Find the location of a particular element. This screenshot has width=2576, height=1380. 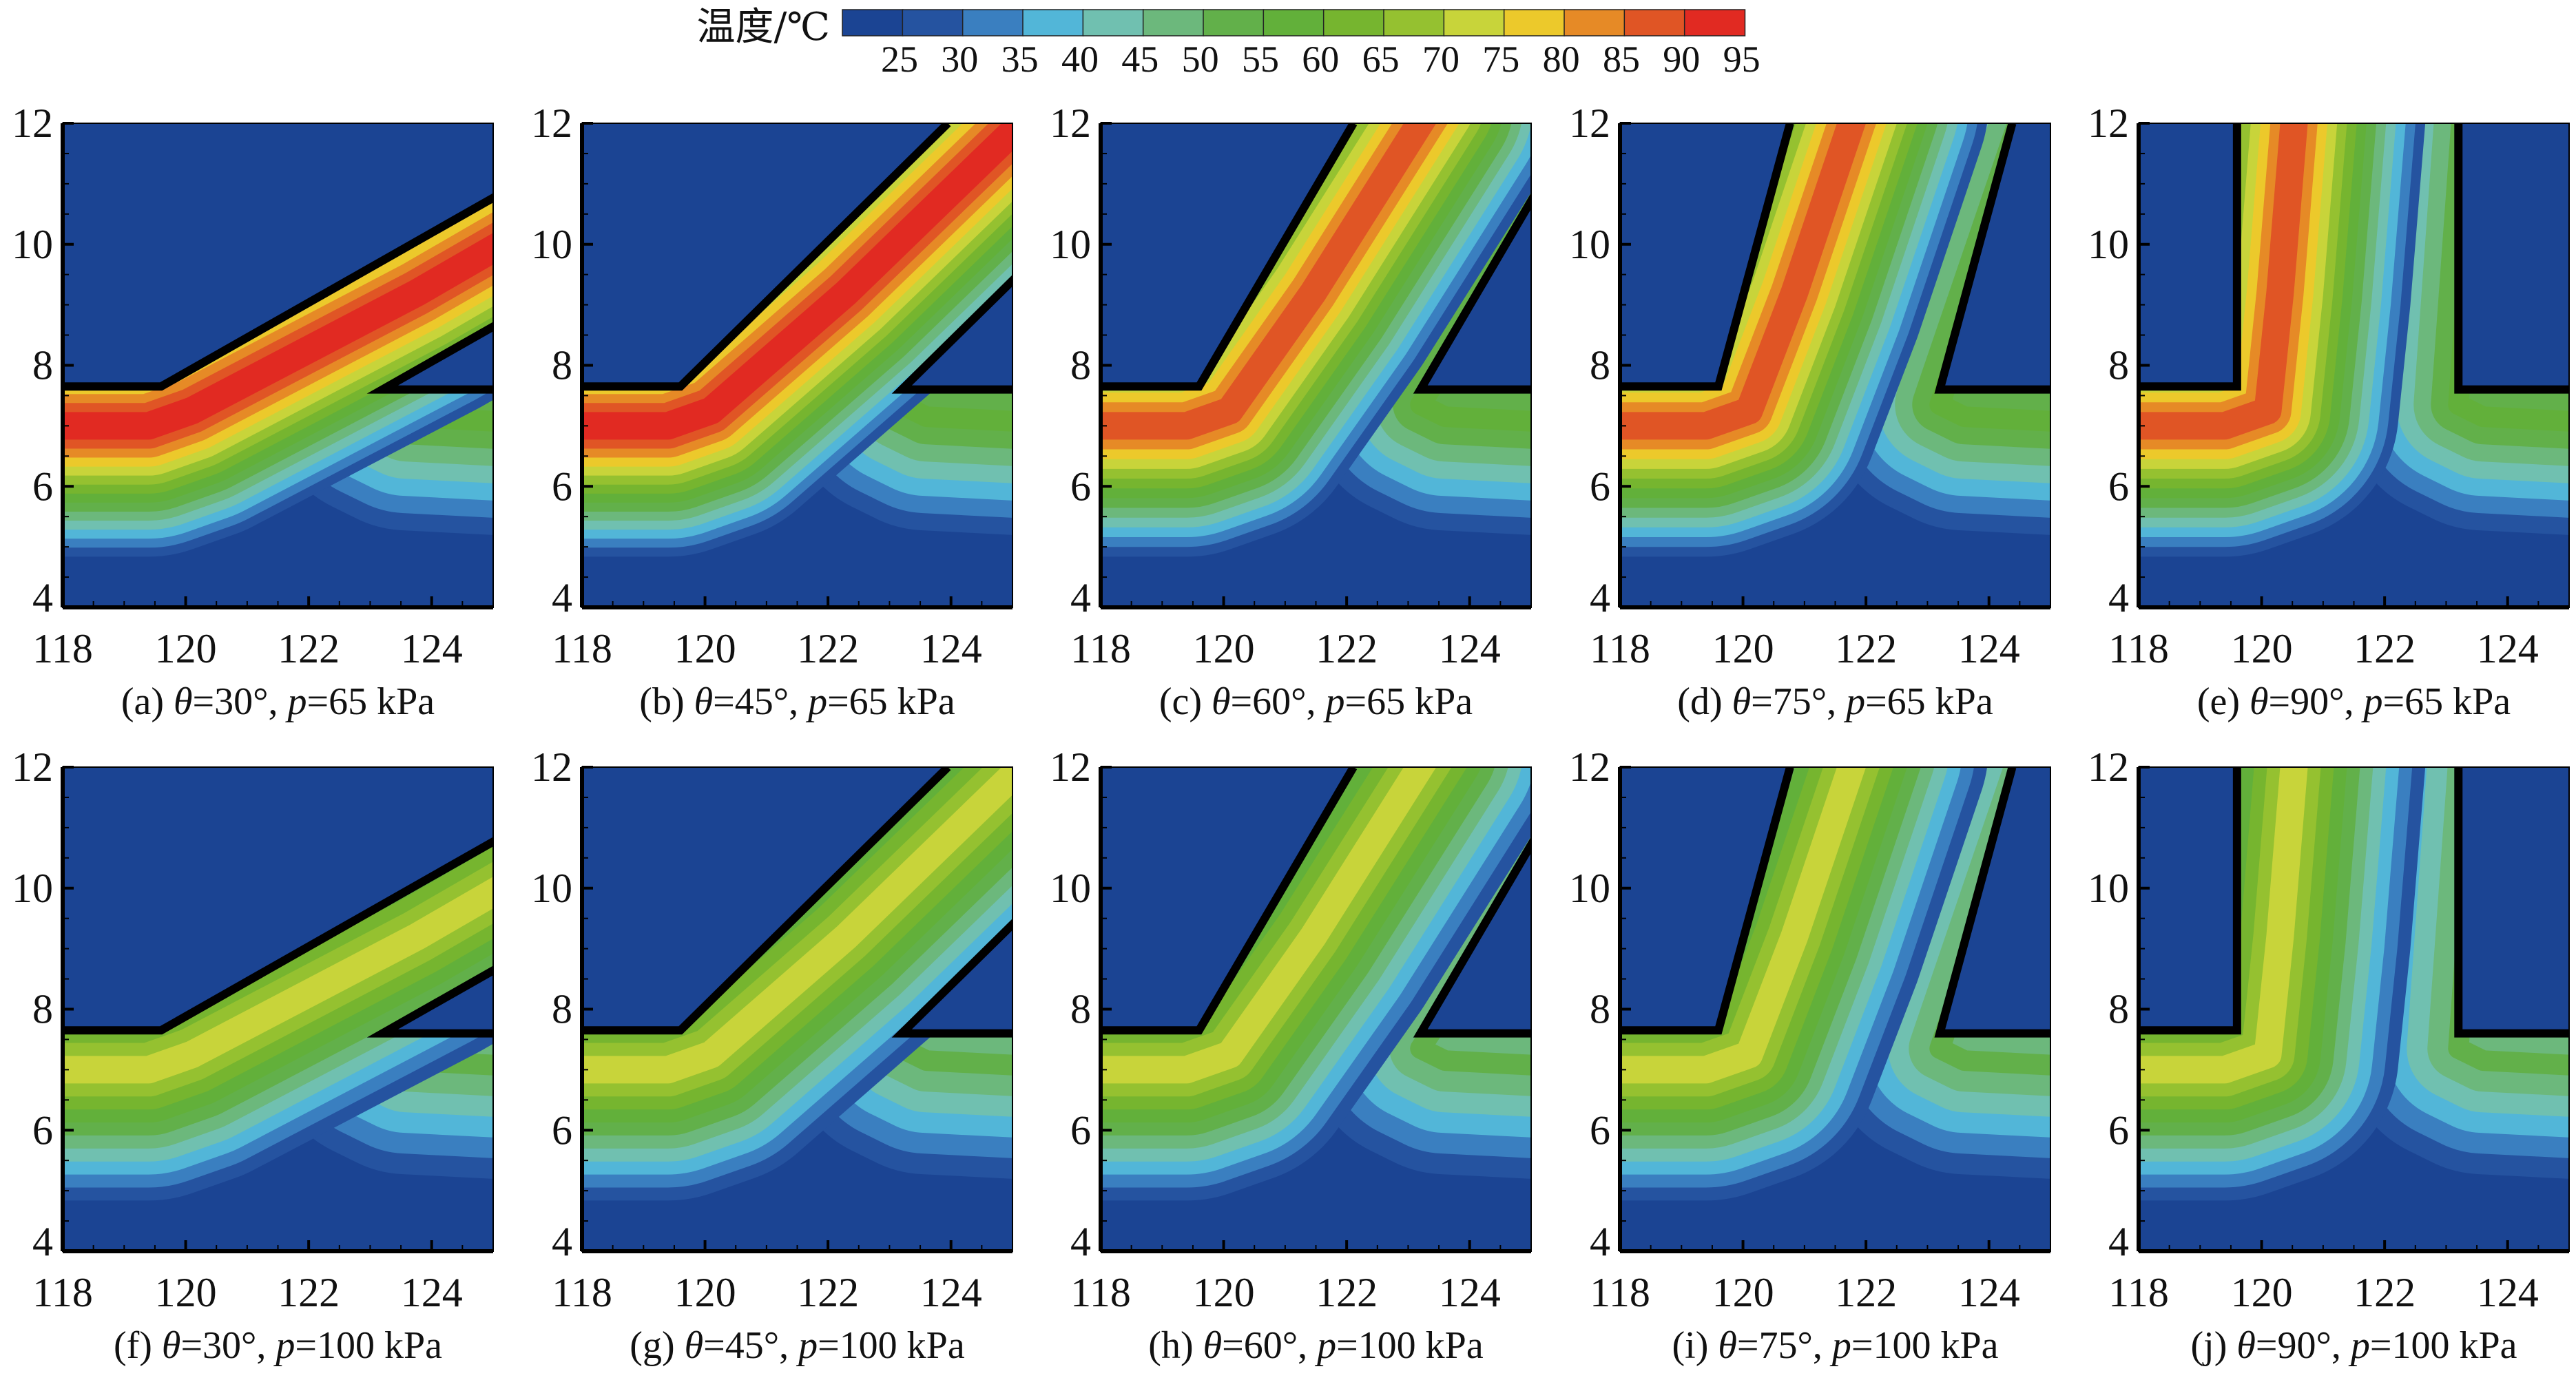

panel-caption: (h) θ=60°, p=100 kPa is located at coordinates (1316, 1345).